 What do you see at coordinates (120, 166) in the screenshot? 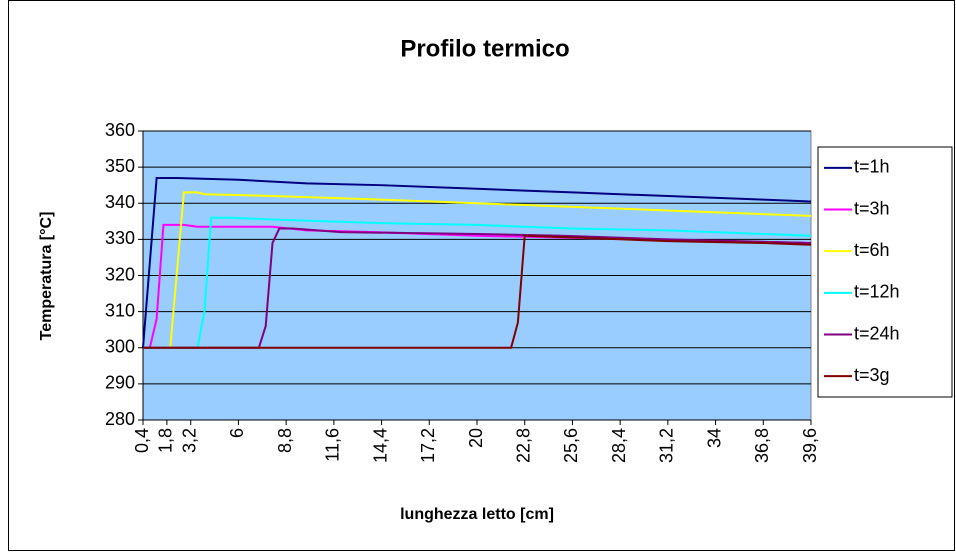
I see `y-tick-label: 350` at bounding box center [120, 166].